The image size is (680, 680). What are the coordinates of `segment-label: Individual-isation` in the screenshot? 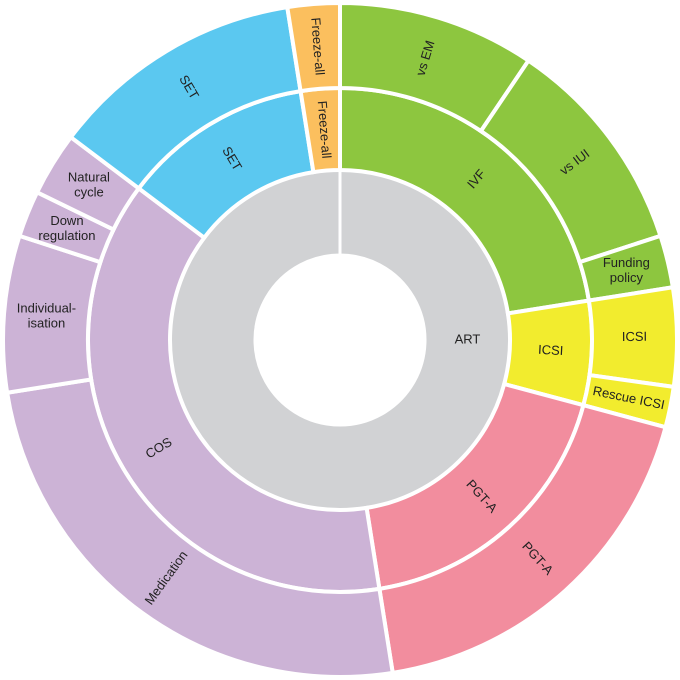 It's located at (46, 316).